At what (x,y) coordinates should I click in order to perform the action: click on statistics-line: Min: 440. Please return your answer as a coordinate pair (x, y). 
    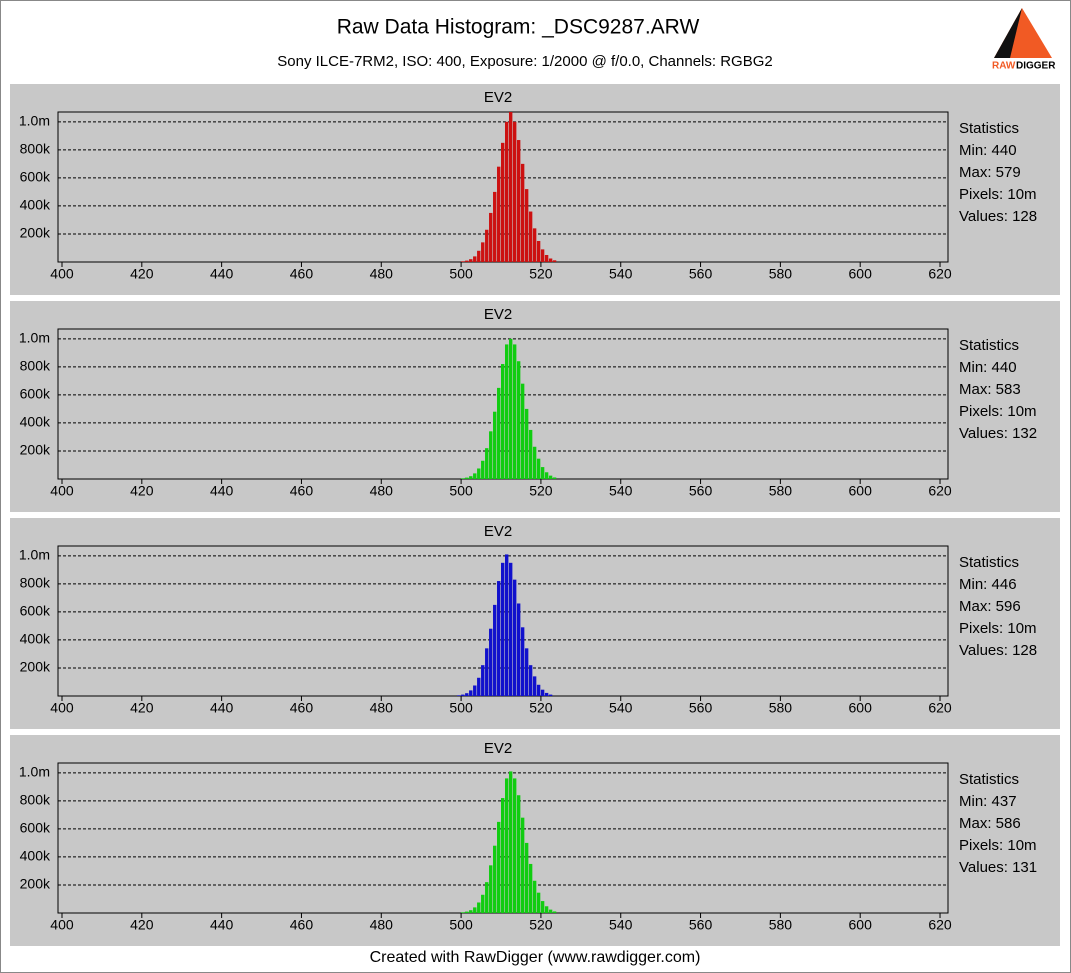
    Looking at the image, I should click on (988, 150).